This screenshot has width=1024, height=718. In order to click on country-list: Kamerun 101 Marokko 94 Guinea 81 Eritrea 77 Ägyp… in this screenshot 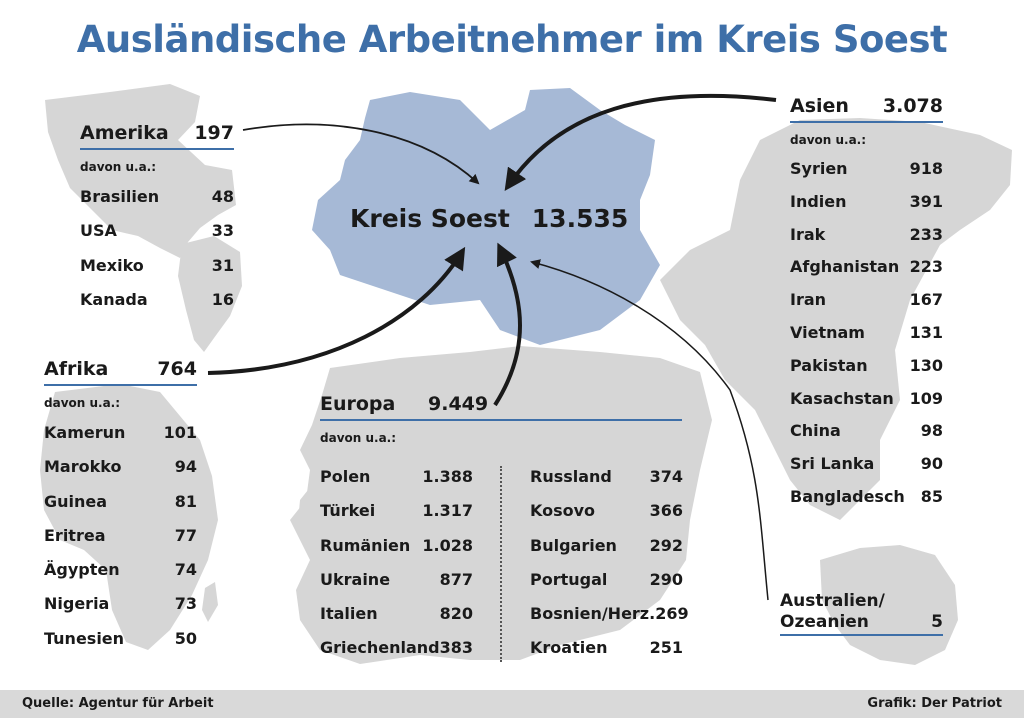, I will do `click(120, 536)`.